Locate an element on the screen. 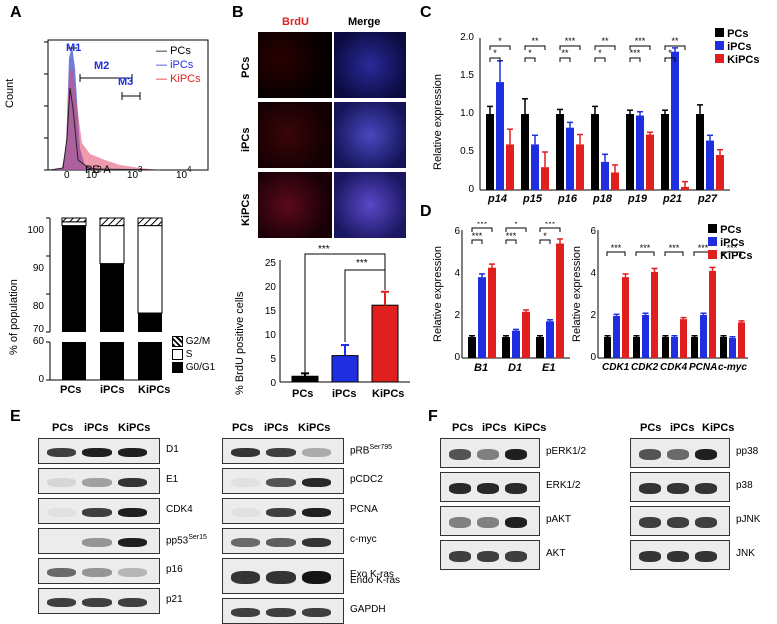 Image resolution: width=777 pixels, height=624 pixels. d-left-bar-D1-PCs is located at coordinates (506, 347).